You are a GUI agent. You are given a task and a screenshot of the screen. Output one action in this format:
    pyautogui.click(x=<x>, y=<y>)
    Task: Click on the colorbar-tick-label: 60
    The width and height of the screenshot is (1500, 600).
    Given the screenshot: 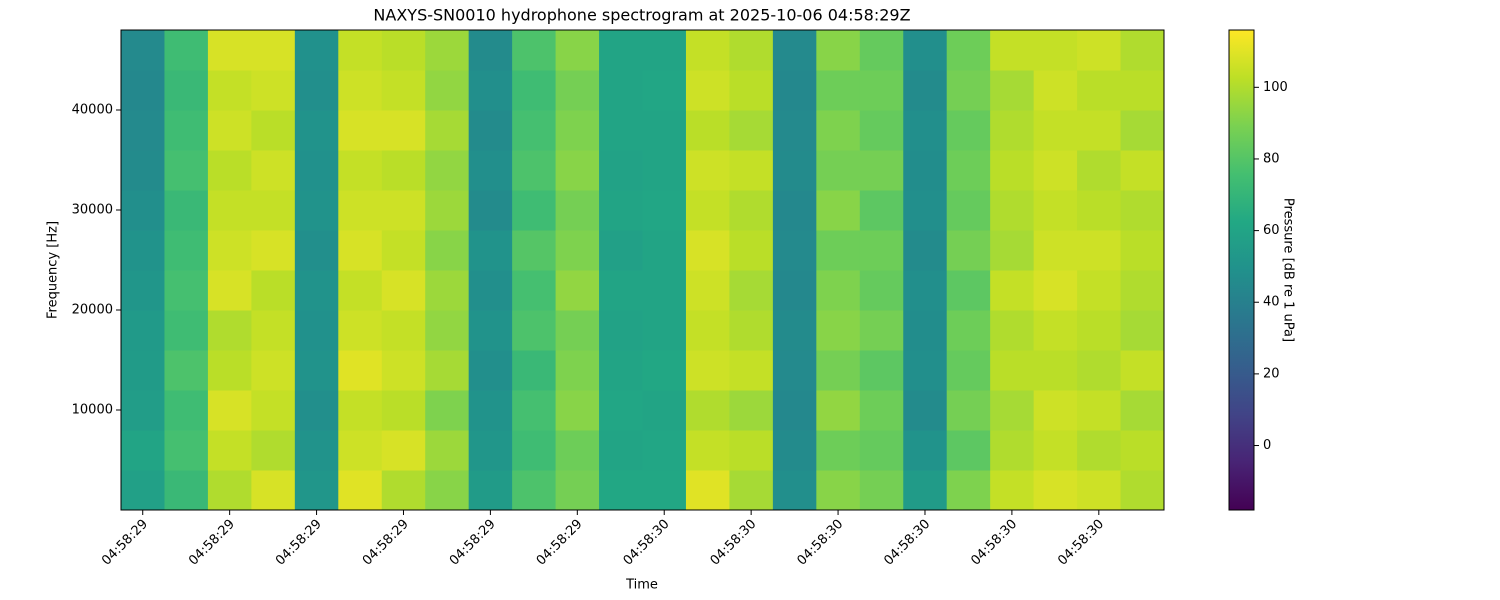 What is the action you would take?
    pyautogui.click(x=1271, y=230)
    